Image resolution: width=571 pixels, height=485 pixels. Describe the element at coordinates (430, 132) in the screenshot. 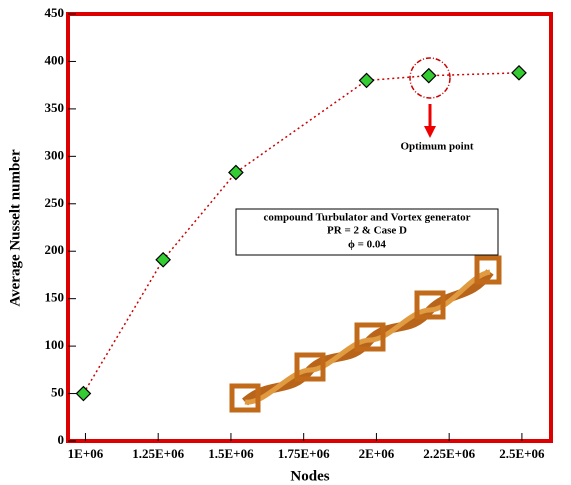

I see `arrow-head` at that location.